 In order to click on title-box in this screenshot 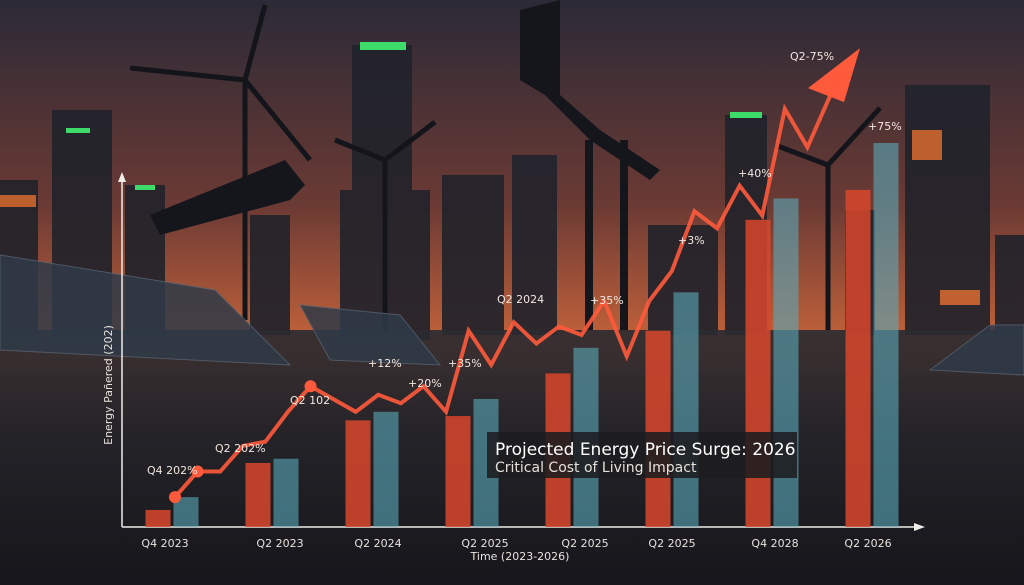, I will do `click(642, 455)`.